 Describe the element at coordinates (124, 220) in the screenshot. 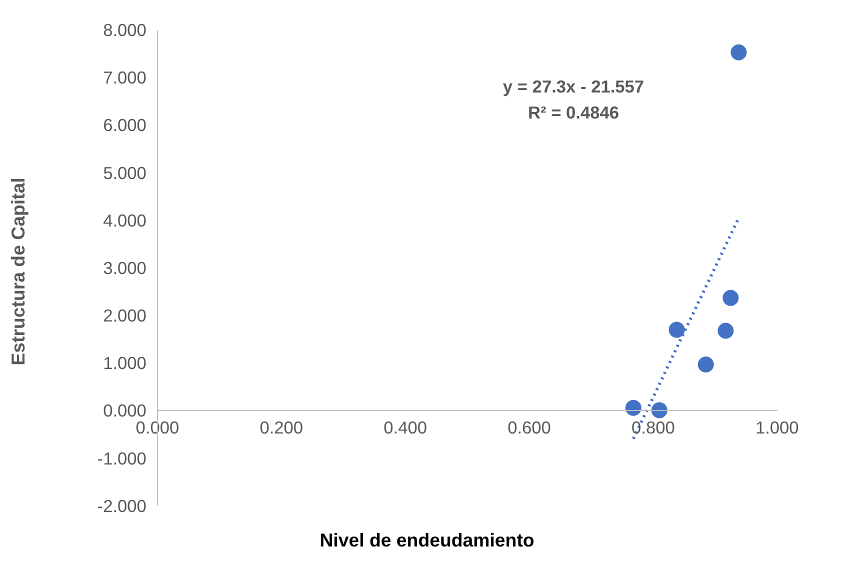

I see `y-tick-label: 4.000` at that location.